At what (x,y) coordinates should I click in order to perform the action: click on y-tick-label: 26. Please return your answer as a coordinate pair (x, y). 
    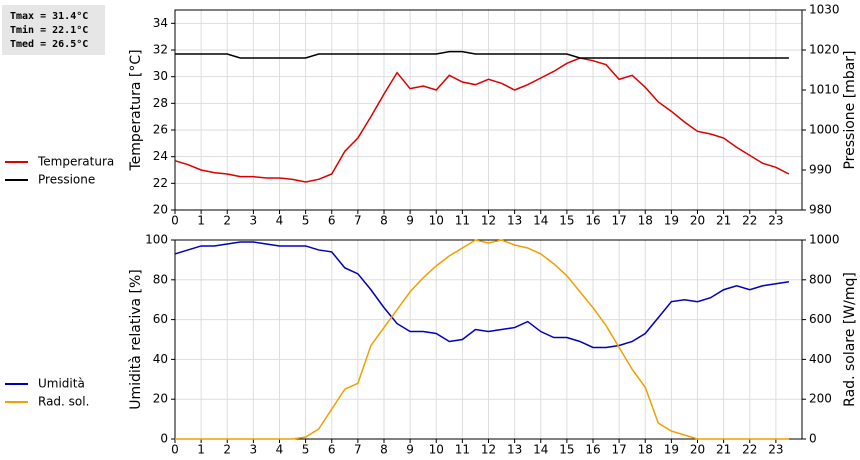
    Looking at the image, I should click on (160, 130).